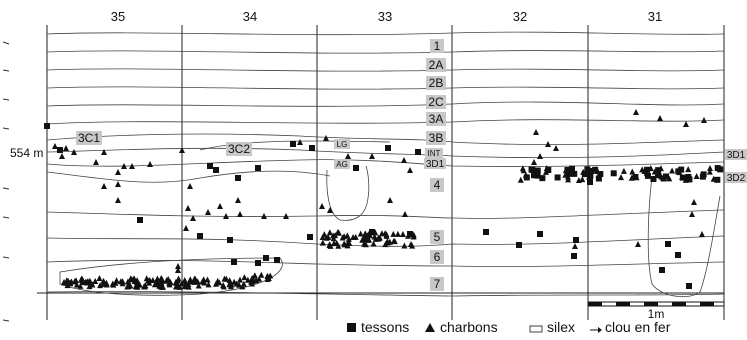  I want to click on side-box-3c1, so click(89, 138).